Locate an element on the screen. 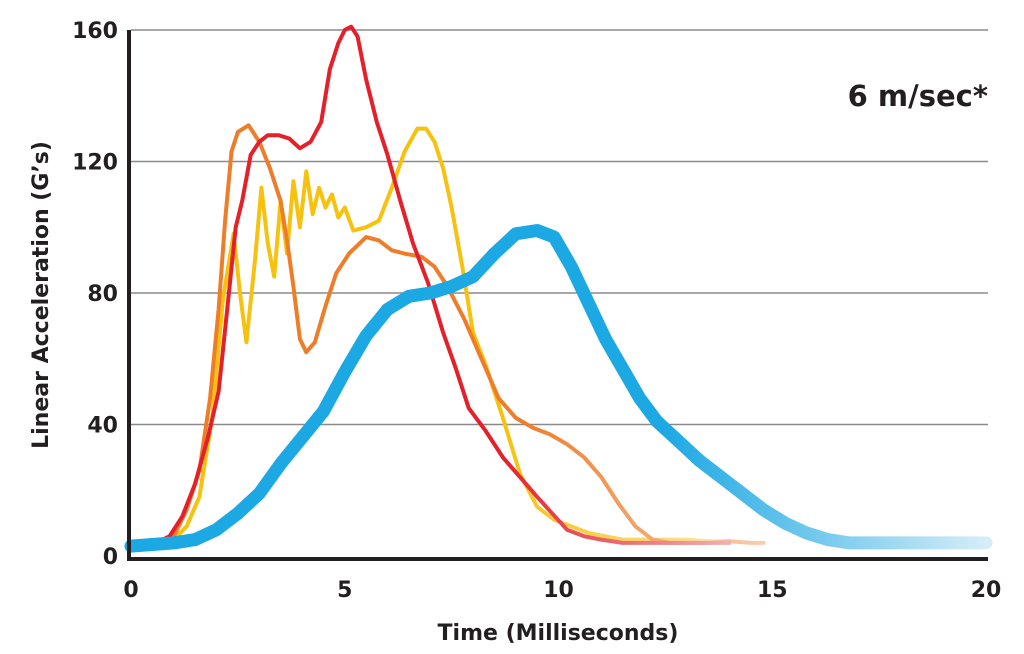  y-tick-label: 160 is located at coordinates (95, 31).